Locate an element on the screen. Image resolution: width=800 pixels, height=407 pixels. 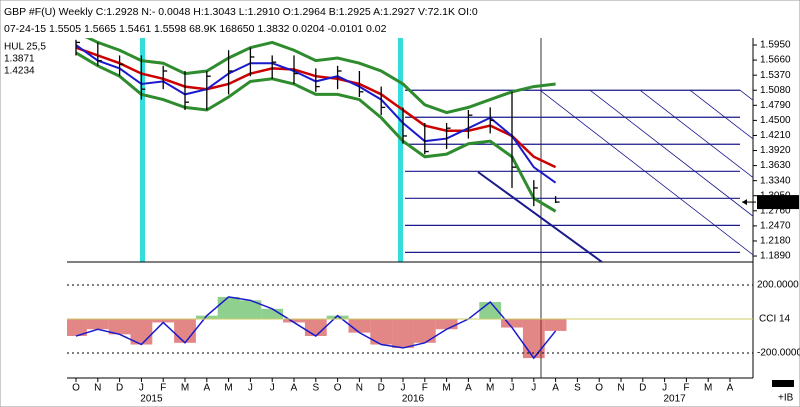
indicator-label: HUL 25,5 is located at coordinates (25, 47).